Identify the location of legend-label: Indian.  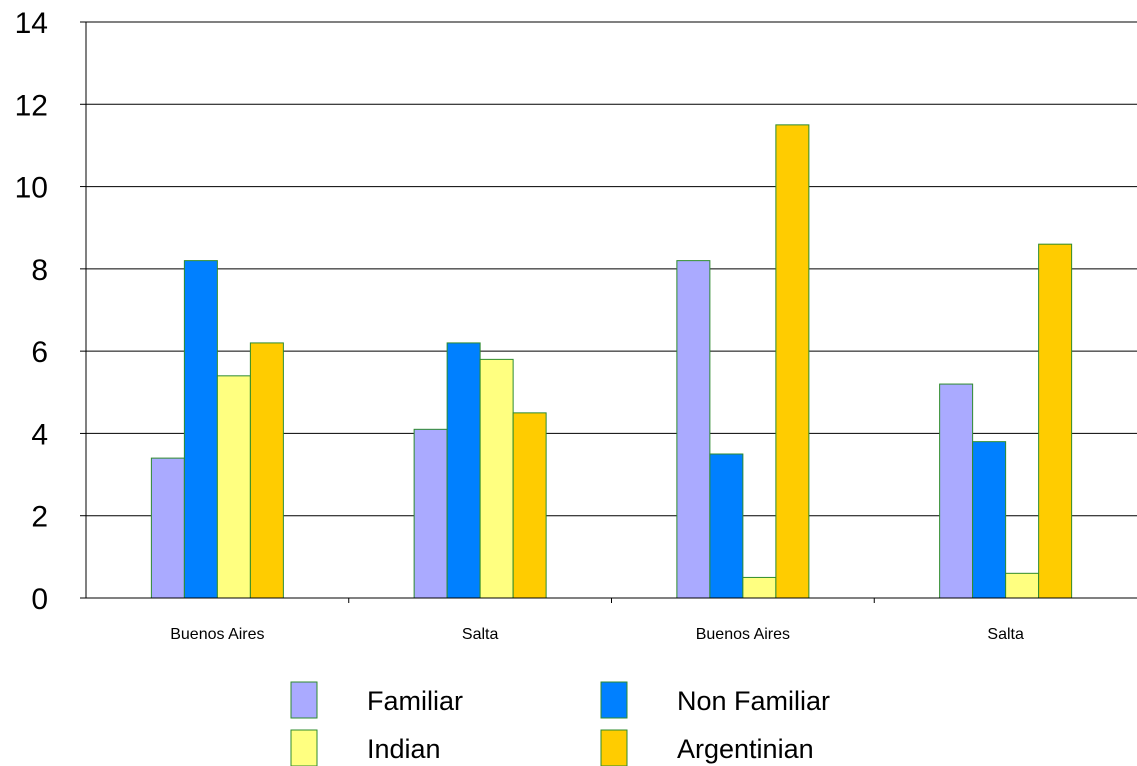
(404, 749).